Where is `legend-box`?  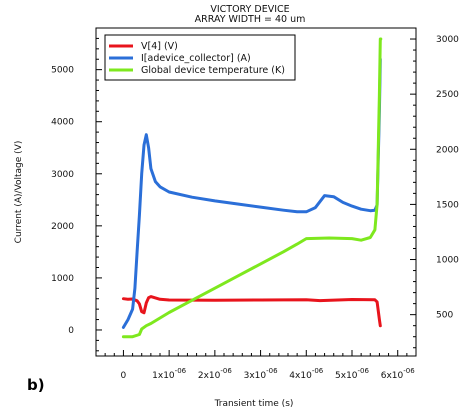
legend-box is located at coordinates (200, 57).